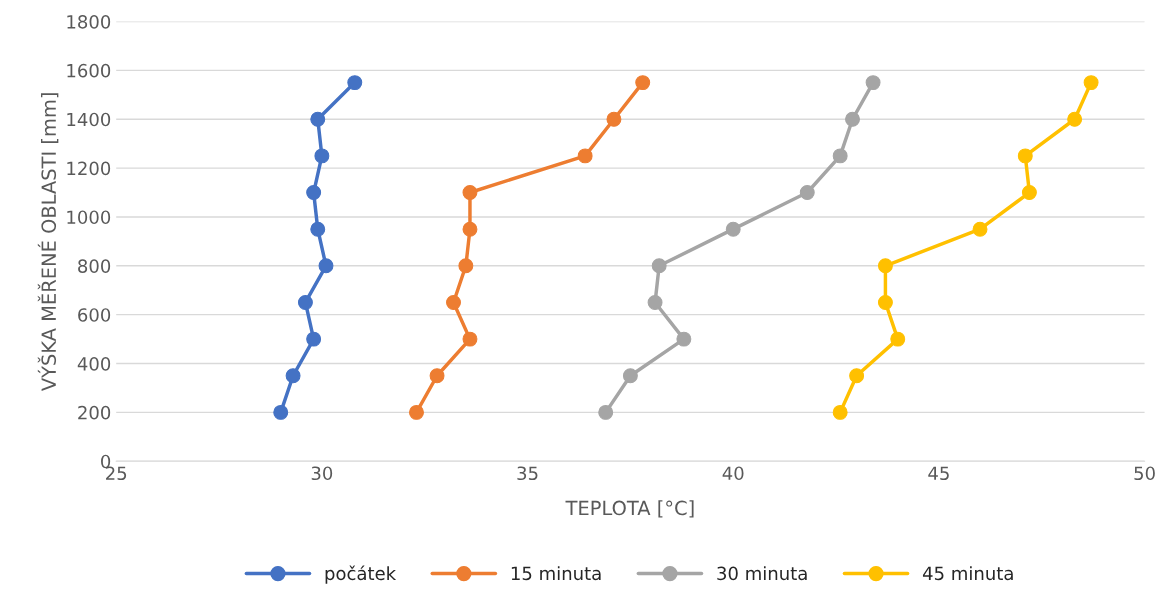 This screenshot has width=1162, height=615. Describe the element at coordinates (89, 119) in the screenshot. I see `y-tick-label: 1400` at that location.